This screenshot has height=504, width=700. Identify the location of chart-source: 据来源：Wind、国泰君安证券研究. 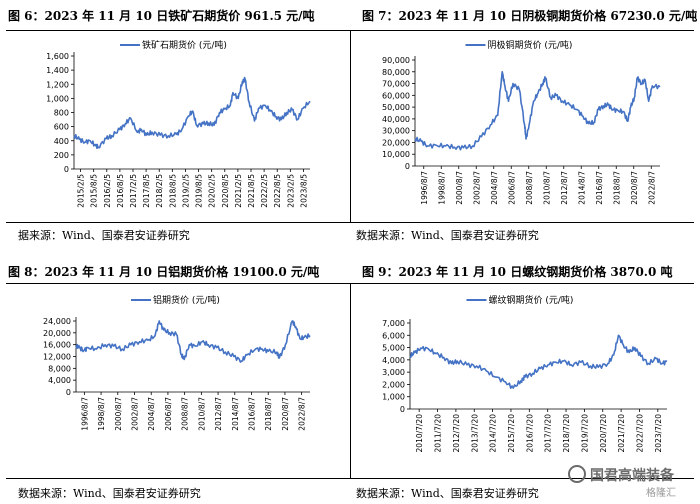
(104, 235).